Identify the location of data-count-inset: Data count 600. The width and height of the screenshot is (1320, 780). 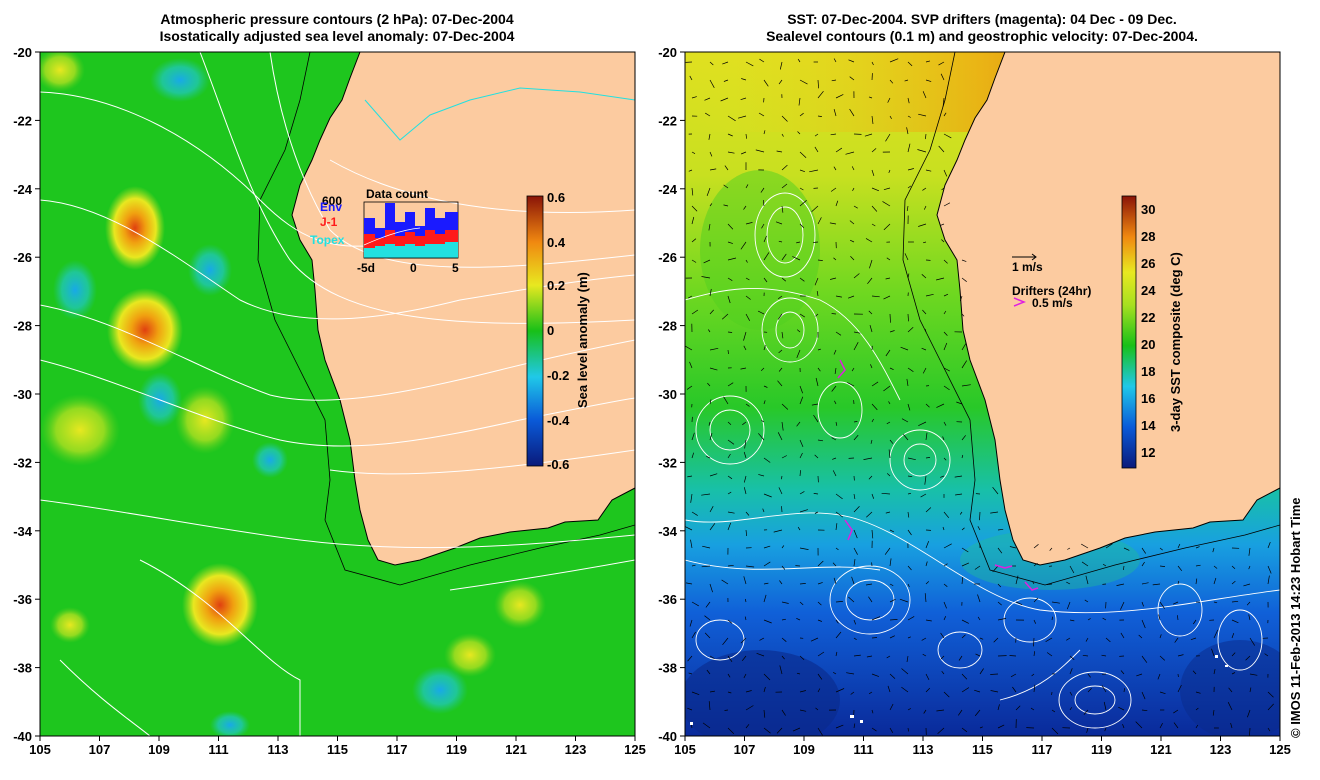
(384, 231).